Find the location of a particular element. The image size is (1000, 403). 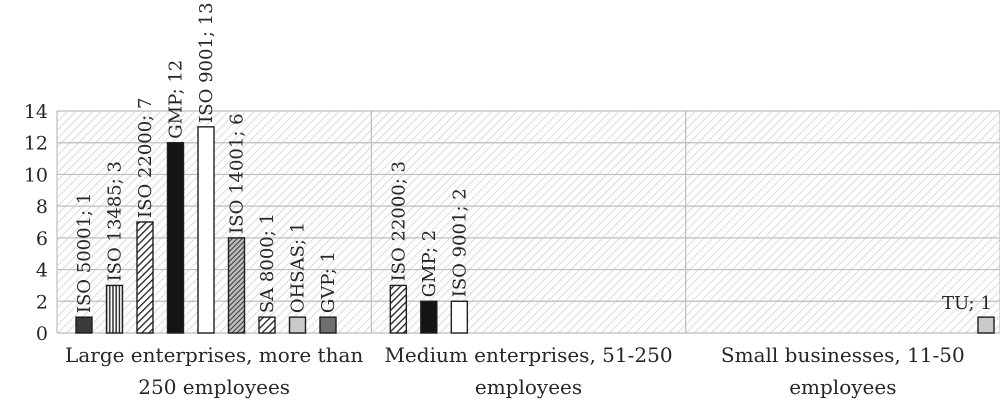

y-axis: 0 2 4 6 8 10 12 14 is located at coordinates (36, 223).